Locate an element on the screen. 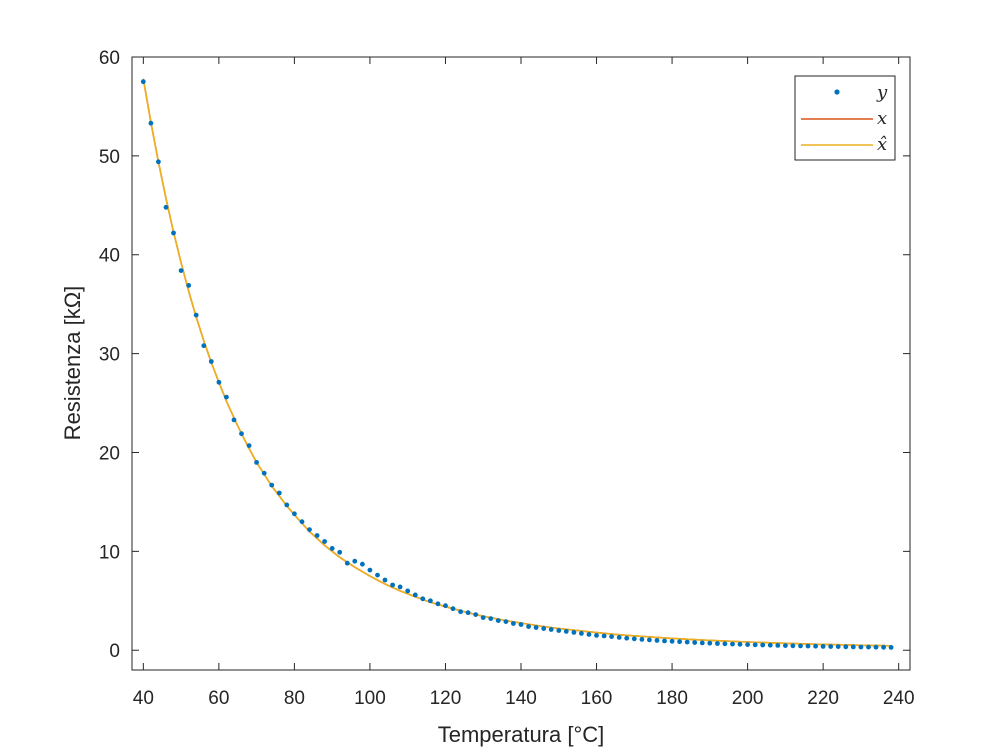 The height and width of the screenshot is (755, 1006). x-tick-label: 180 is located at coordinates (672, 698).